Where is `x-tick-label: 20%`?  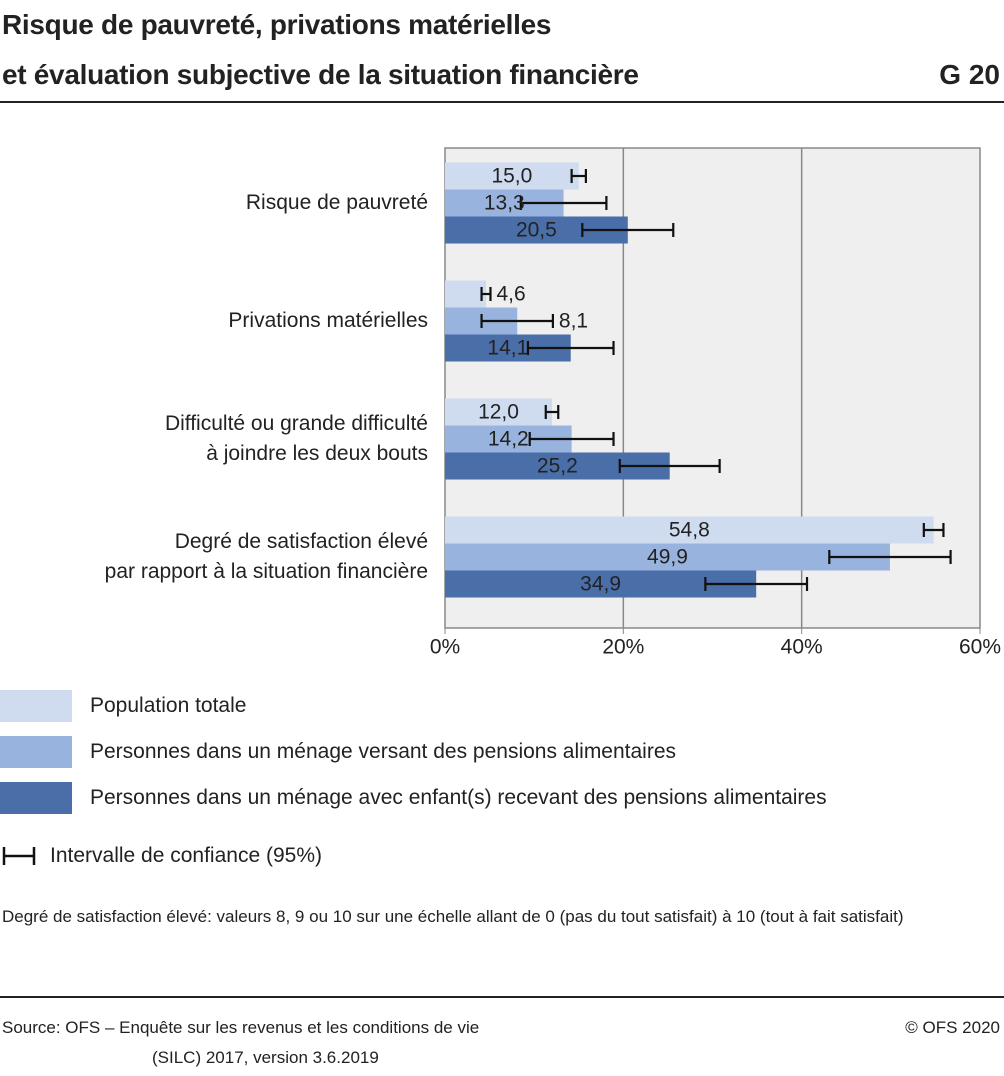 x-tick-label: 20% is located at coordinates (623, 647).